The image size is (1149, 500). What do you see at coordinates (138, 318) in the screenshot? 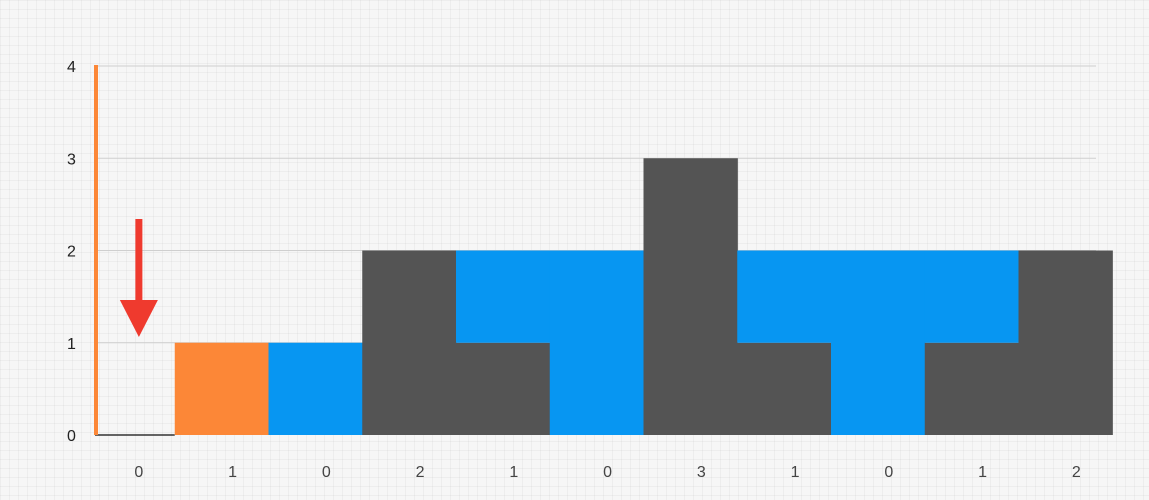
I see `pointer-arrow-icon` at bounding box center [138, 318].